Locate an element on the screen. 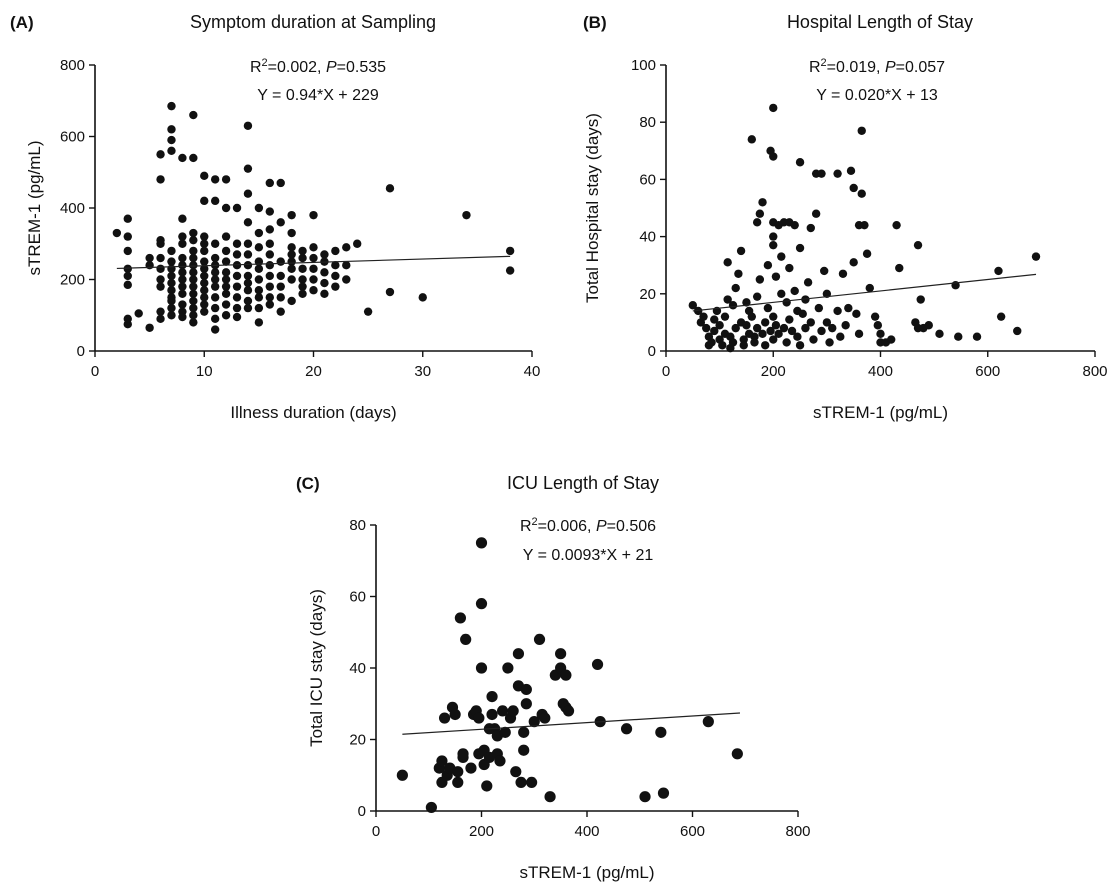 The width and height of the screenshot is (1118, 892). regression-equation: Y = 0.020*X + 13 is located at coordinates (877, 95).